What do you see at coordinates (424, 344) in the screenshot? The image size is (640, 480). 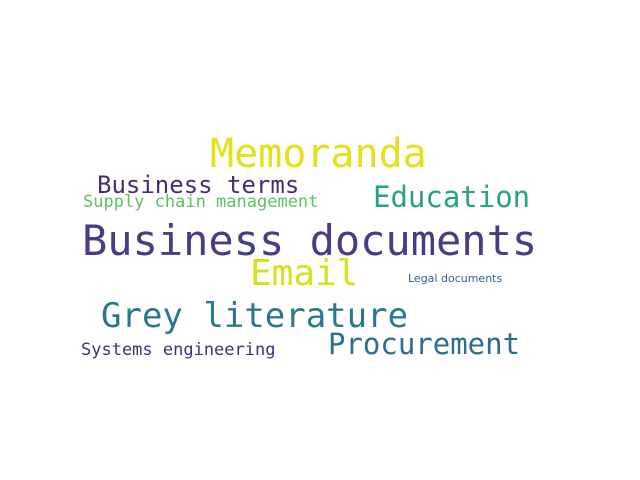 I see `word-procurement: Procurement` at bounding box center [424, 344].